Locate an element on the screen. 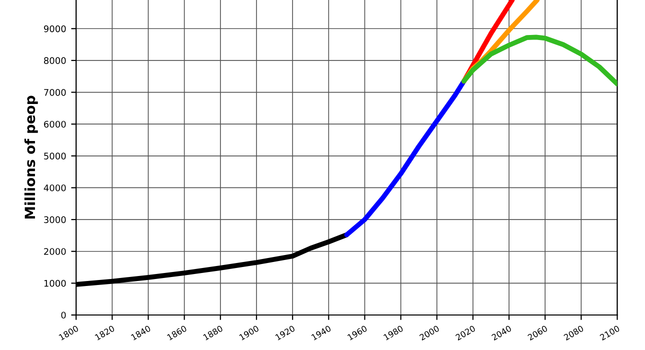  y-tick-label: 1000 is located at coordinates (55, 283).